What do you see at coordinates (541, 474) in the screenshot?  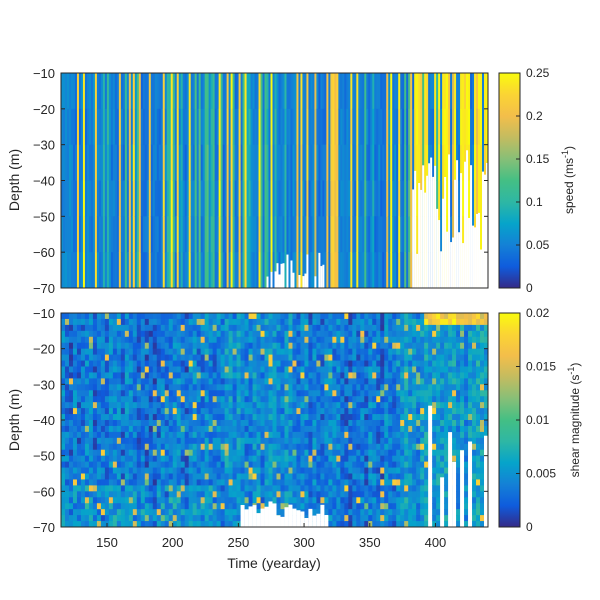 I see `shear-colorbar-tick-label: 0.005` at bounding box center [541, 474].